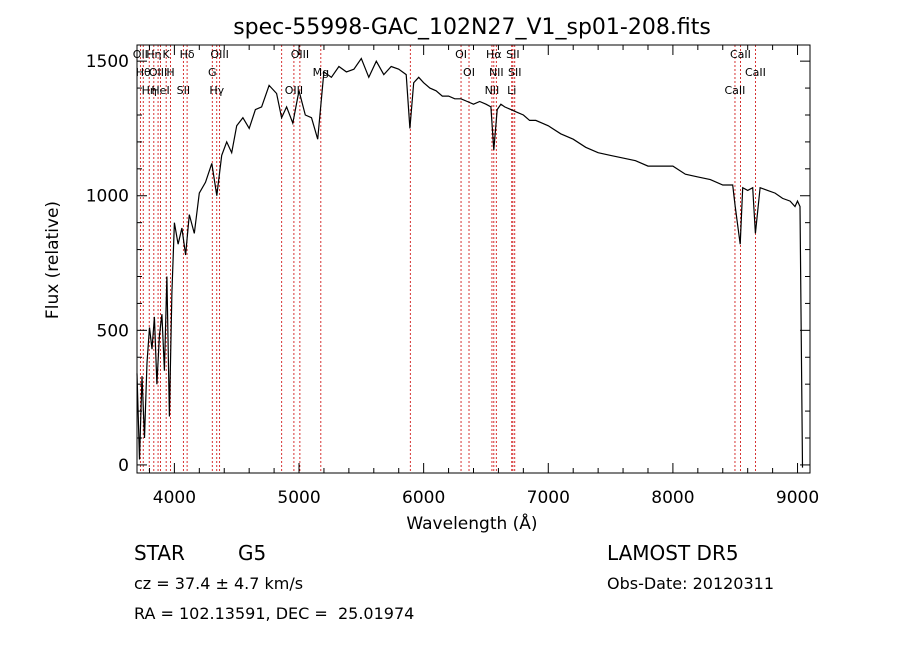 The width and height of the screenshot is (900, 649). Describe the element at coordinates (107, 62) in the screenshot. I see `y-tick-label: 1500` at that location.